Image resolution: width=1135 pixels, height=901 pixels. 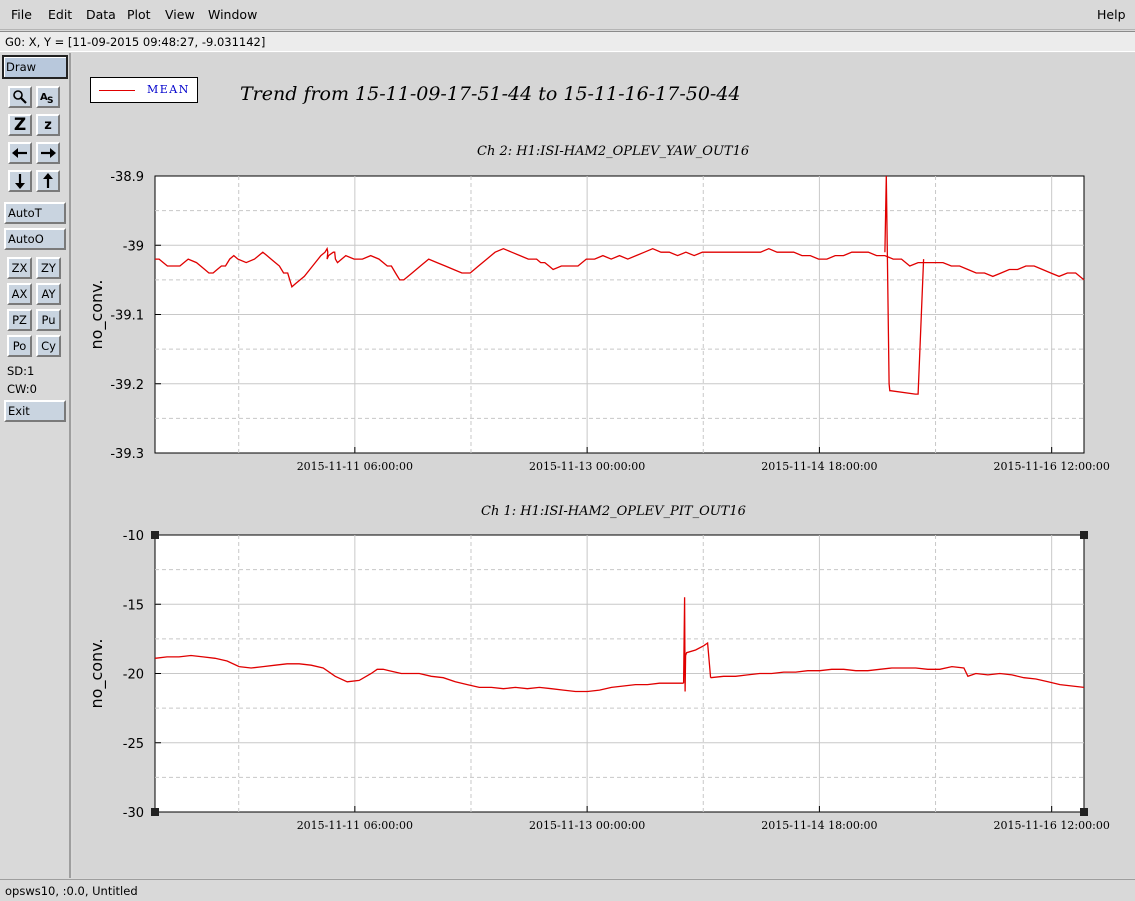 I want to click on magnifier-button, so click(x=20, y=97).